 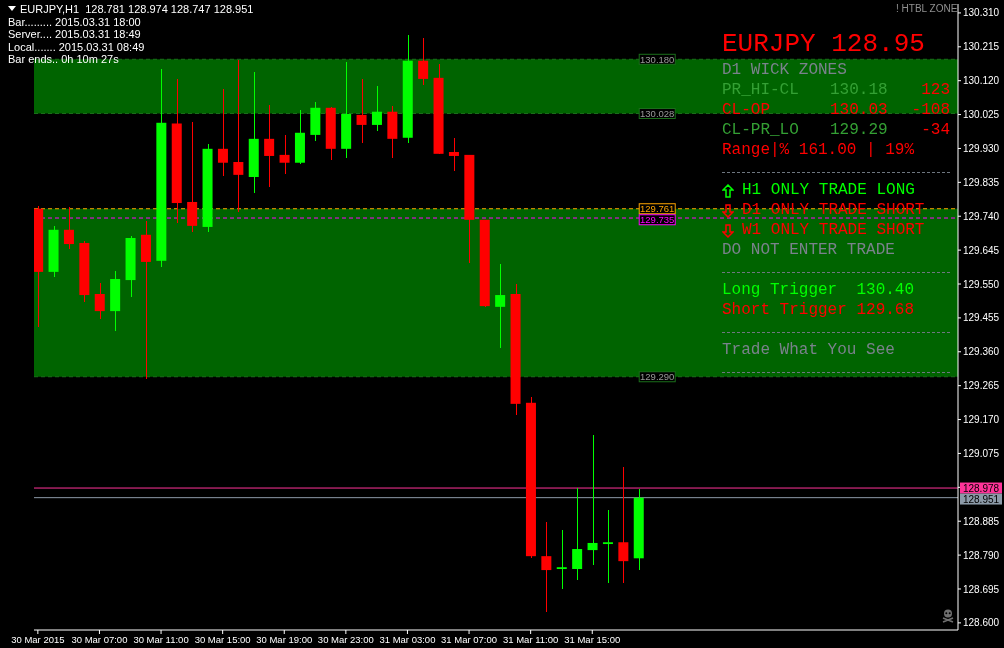 I want to click on chart-title: EURJPY,H1 128.781 128.974 128.747 128.951, so click(x=137, y=9).